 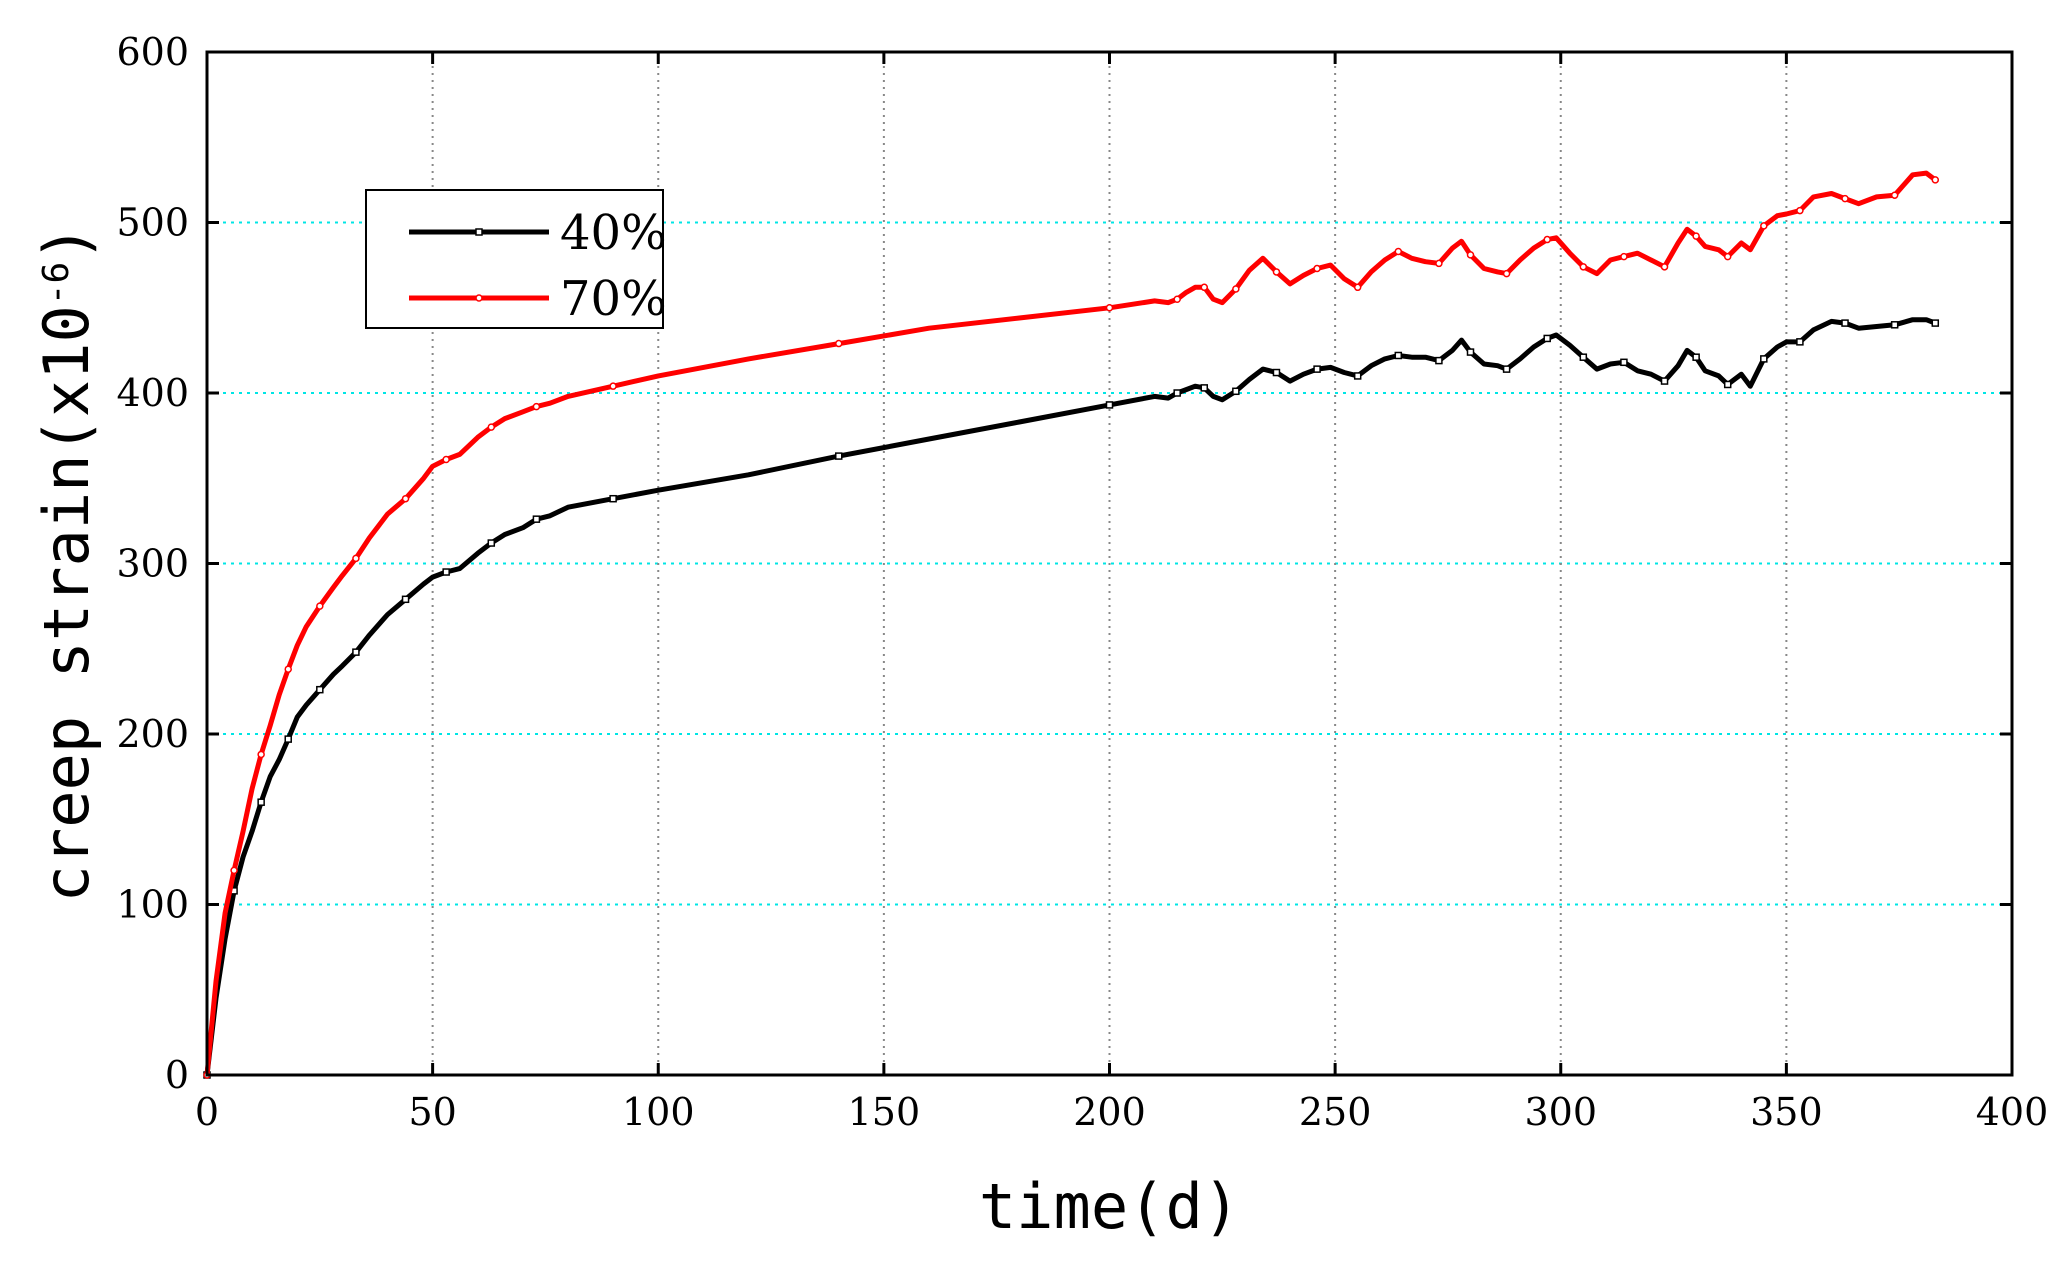 What do you see at coordinates (613, 233) in the screenshot?
I see `legend-label: 40%` at bounding box center [613, 233].